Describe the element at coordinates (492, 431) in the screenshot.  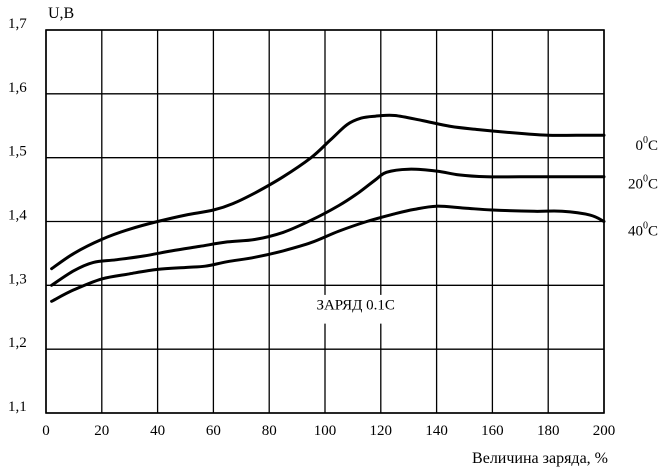
I see `x-tick-label: 160` at that location.